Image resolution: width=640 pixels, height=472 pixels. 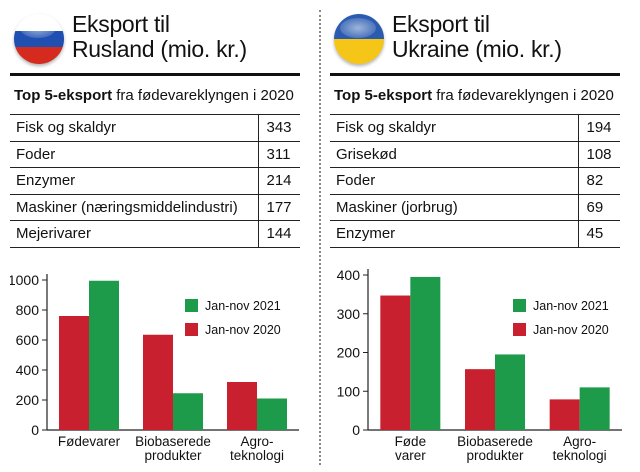 I want to click on table-row: Fisk og skaldyr 194, so click(x=475, y=128).